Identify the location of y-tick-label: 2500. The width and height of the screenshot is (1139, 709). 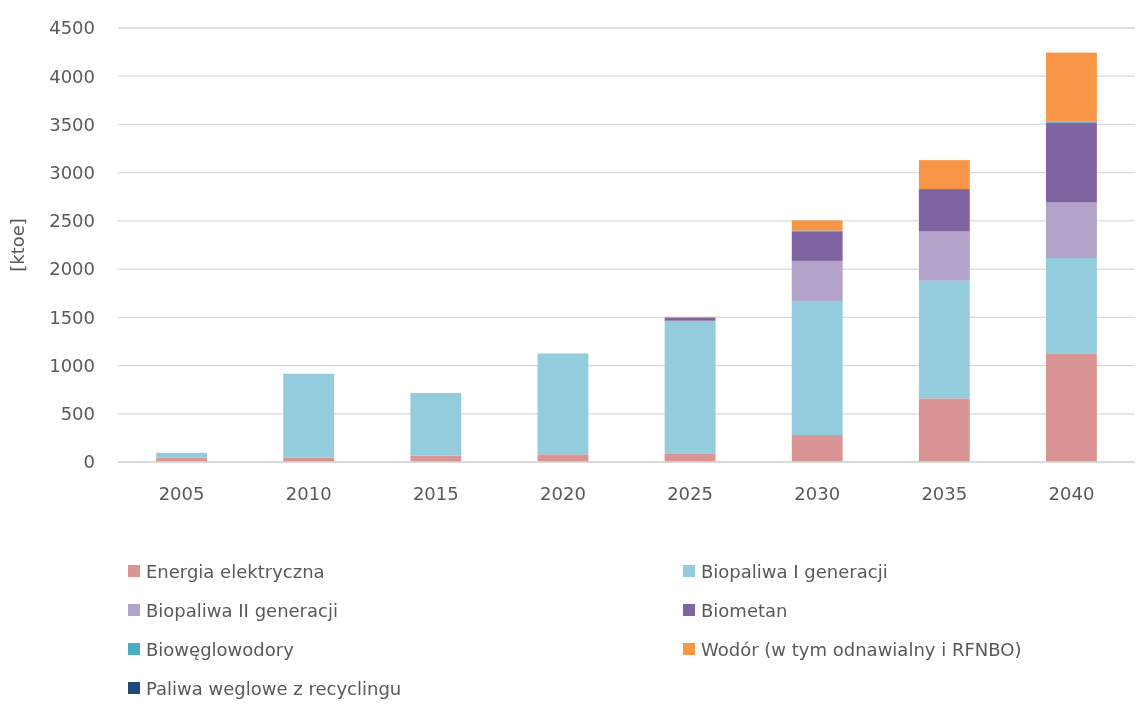
(72, 221).